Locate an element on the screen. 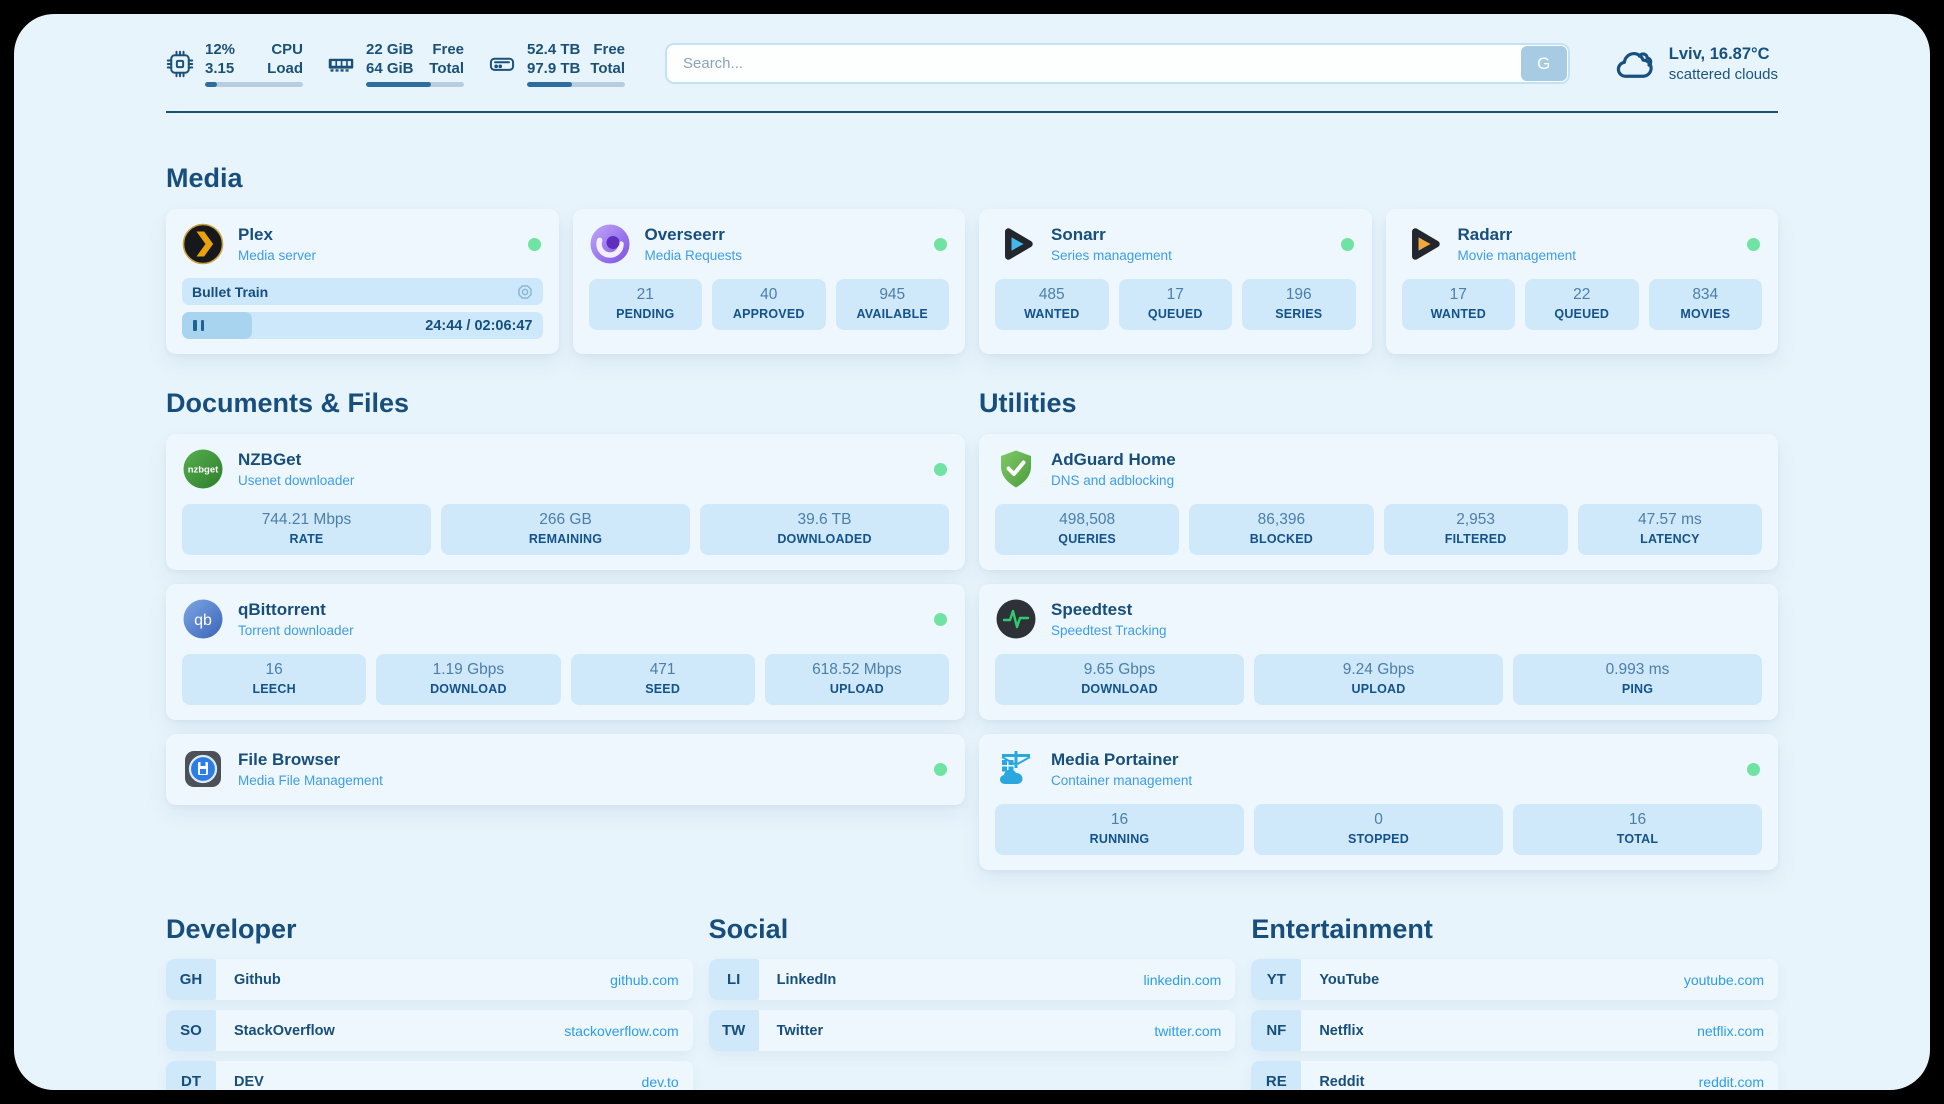  topbar-divider is located at coordinates (972, 112).